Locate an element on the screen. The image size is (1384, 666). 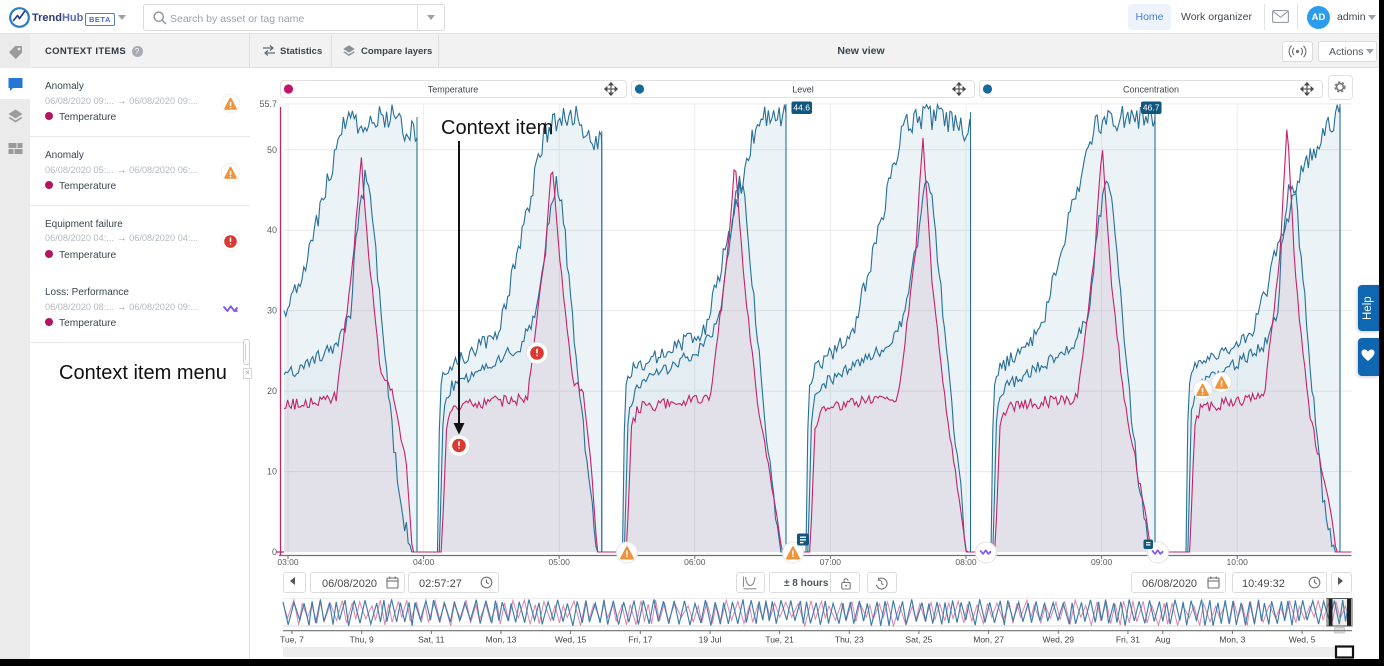
svg-text: 04:00 is located at coordinates (424, 562).